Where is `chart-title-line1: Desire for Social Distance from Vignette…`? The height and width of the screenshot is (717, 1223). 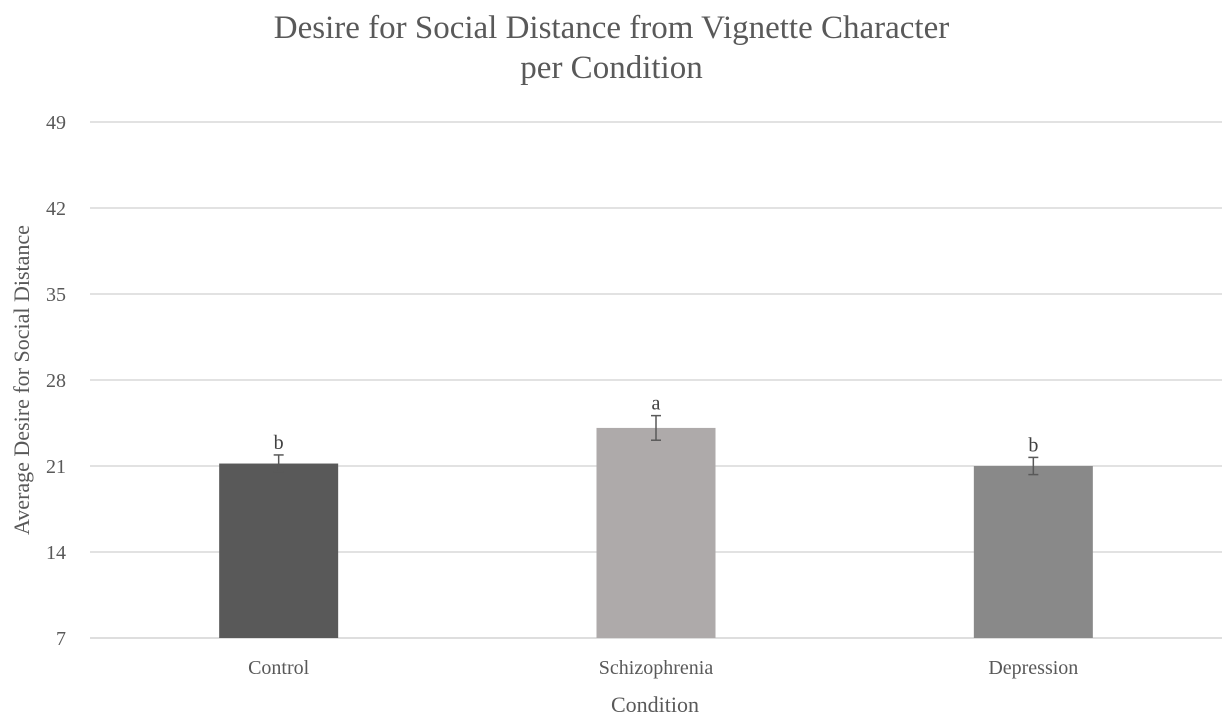
chart-title-line1: Desire for Social Distance from Vignette… is located at coordinates (611, 28).